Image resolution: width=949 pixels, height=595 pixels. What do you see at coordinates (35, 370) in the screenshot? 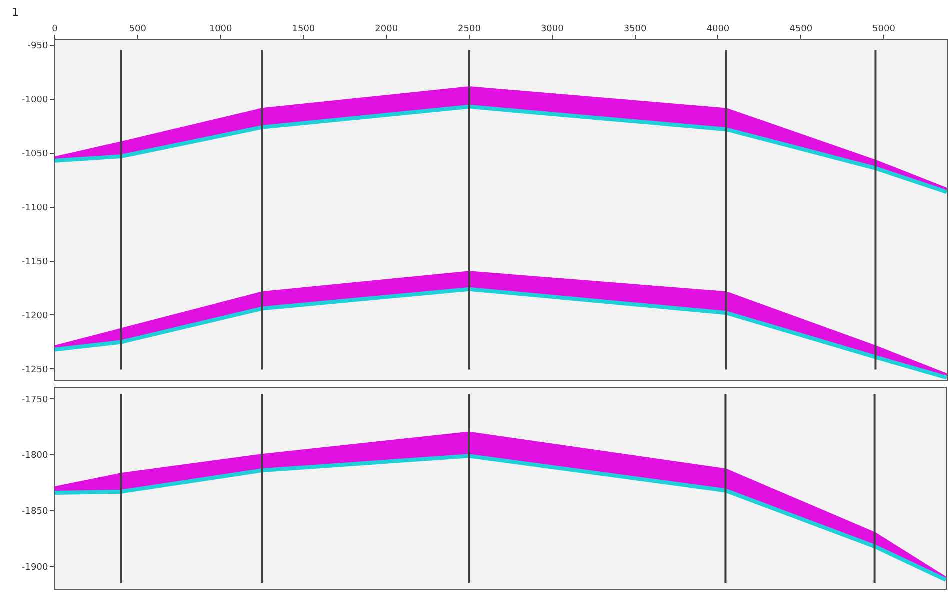
I see `y-tick-label: -1250` at bounding box center [35, 370].